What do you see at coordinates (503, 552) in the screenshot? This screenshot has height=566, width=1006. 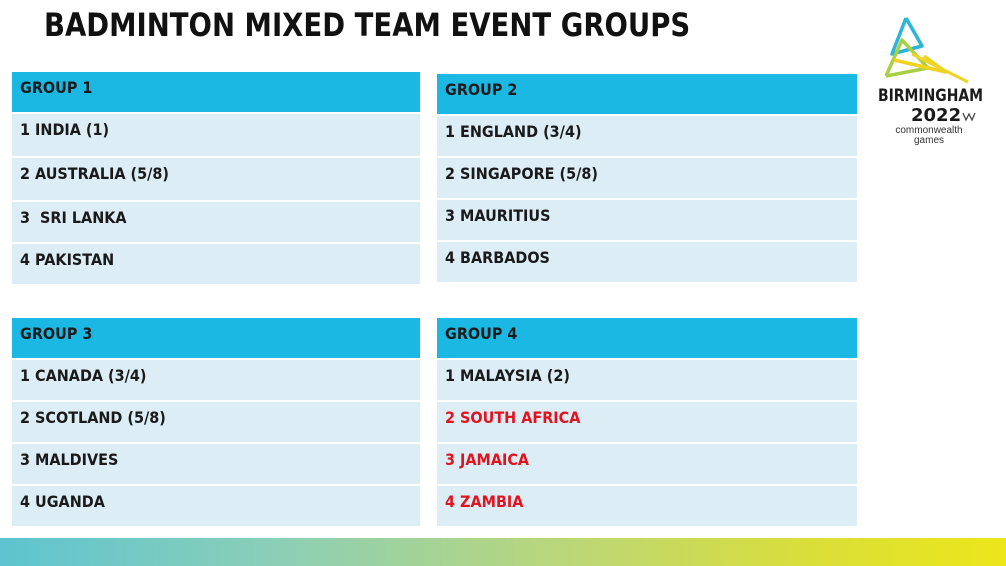 I see `footer-gradient-bar` at bounding box center [503, 552].